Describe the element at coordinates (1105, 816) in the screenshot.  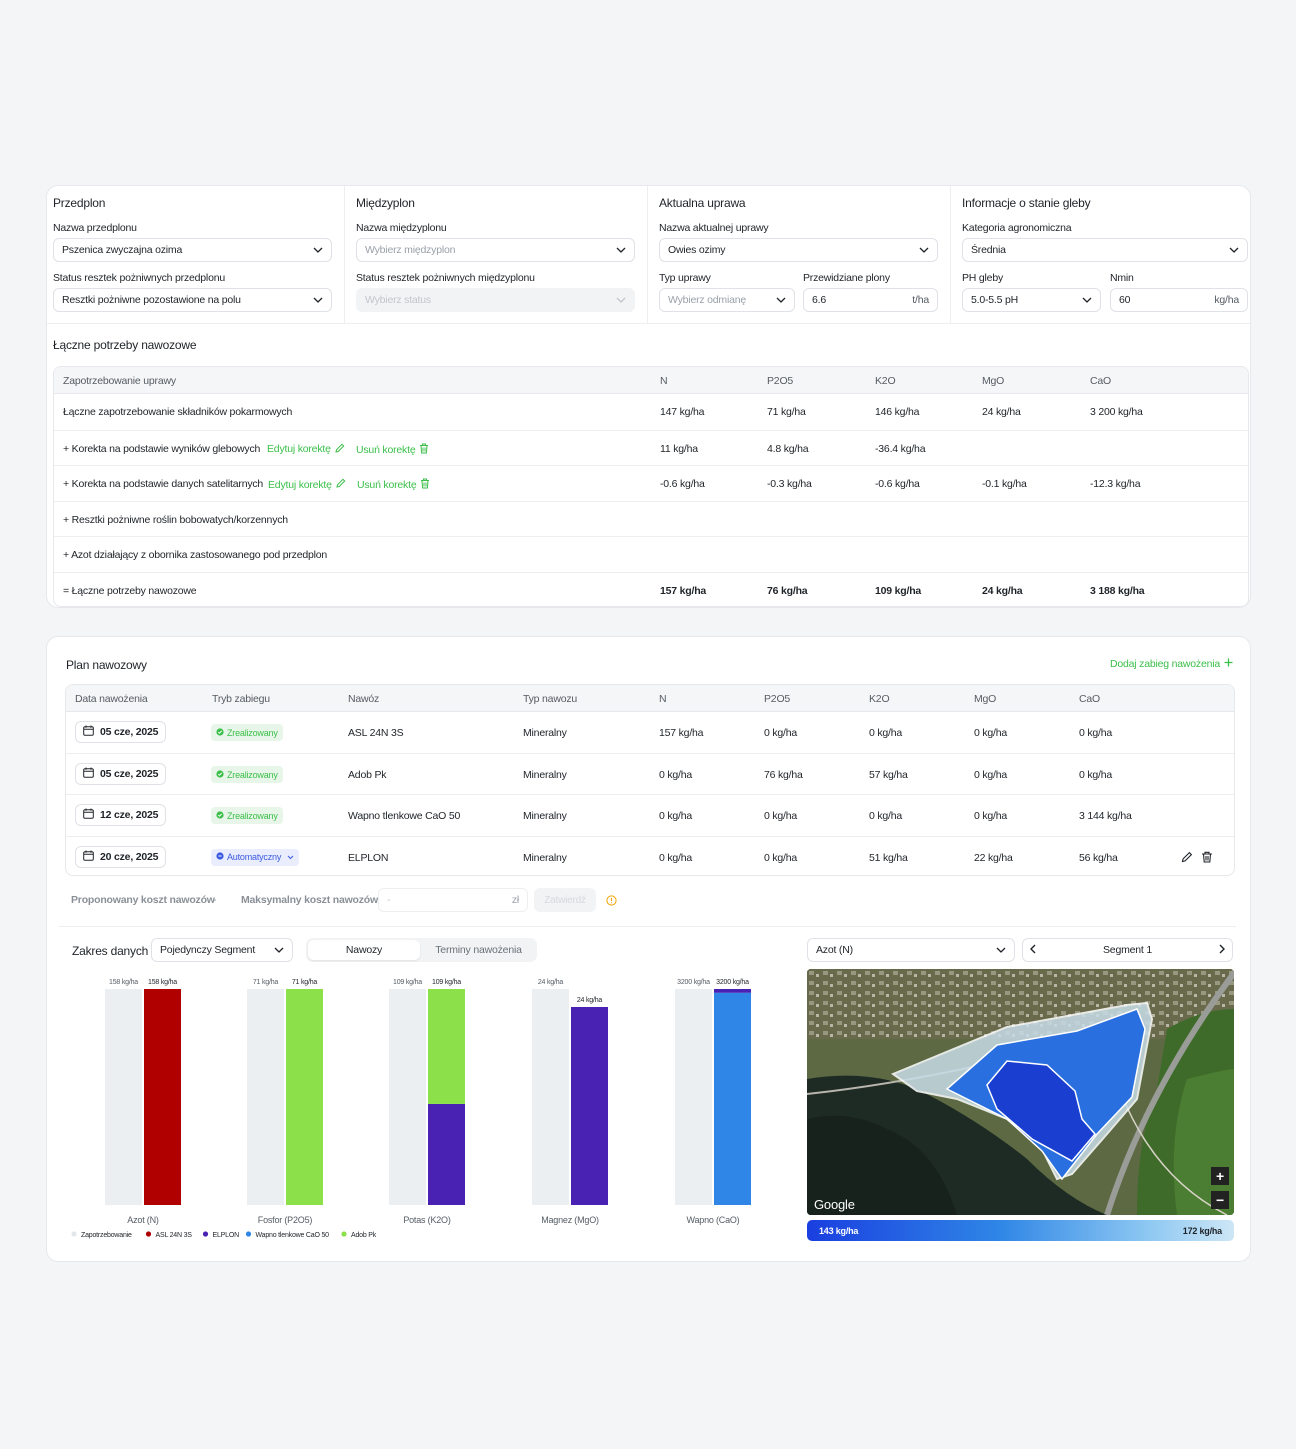
I see `plan-cell: 3 144 kg/ha` at that location.